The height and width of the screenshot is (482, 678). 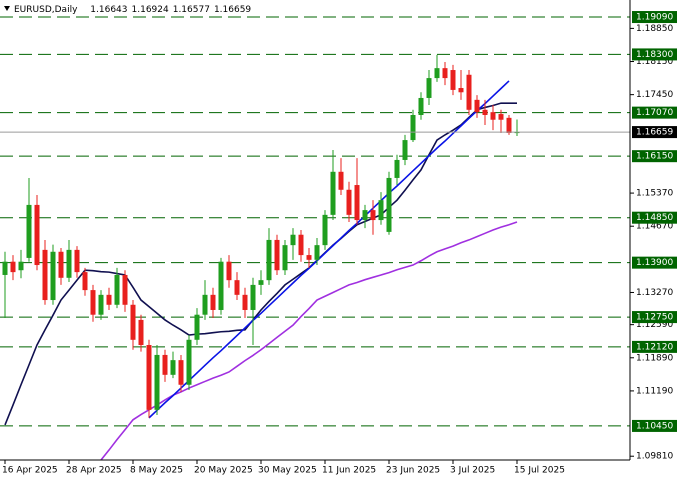 What do you see at coordinates (654, 391) in the screenshot?
I see `y-tick-label: 1.11190` at bounding box center [654, 391].